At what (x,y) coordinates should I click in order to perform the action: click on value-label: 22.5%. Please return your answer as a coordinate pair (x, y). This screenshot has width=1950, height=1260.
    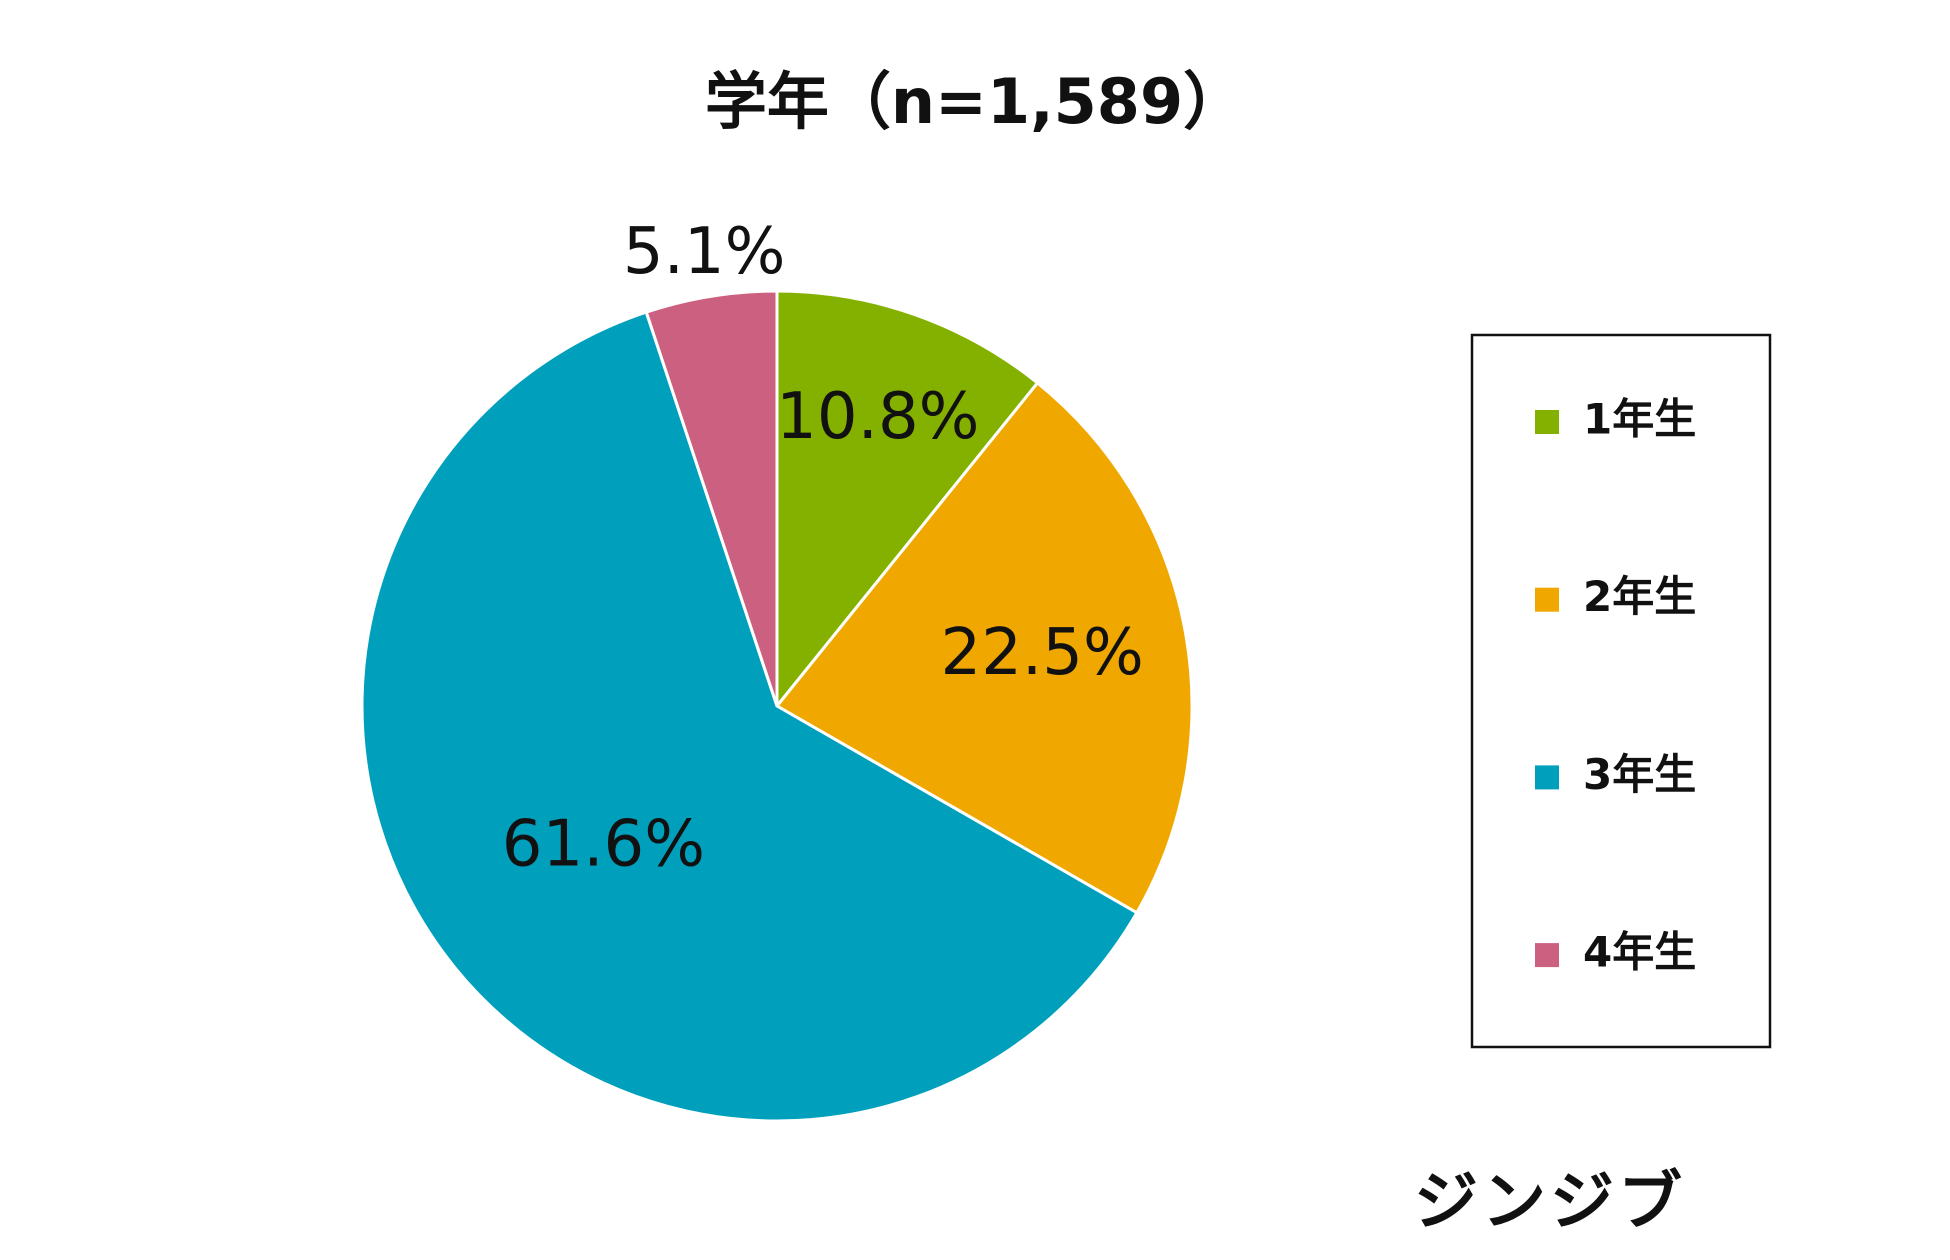
    Looking at the image, I should click on (1041, 653).